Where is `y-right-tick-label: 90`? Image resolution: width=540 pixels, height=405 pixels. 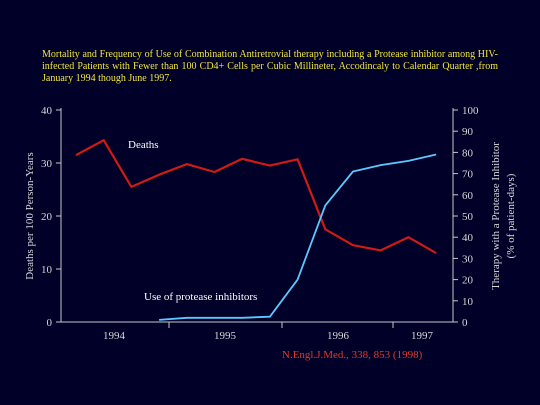
y-right-tick-label: 90 is located at coordinates (468, 132).